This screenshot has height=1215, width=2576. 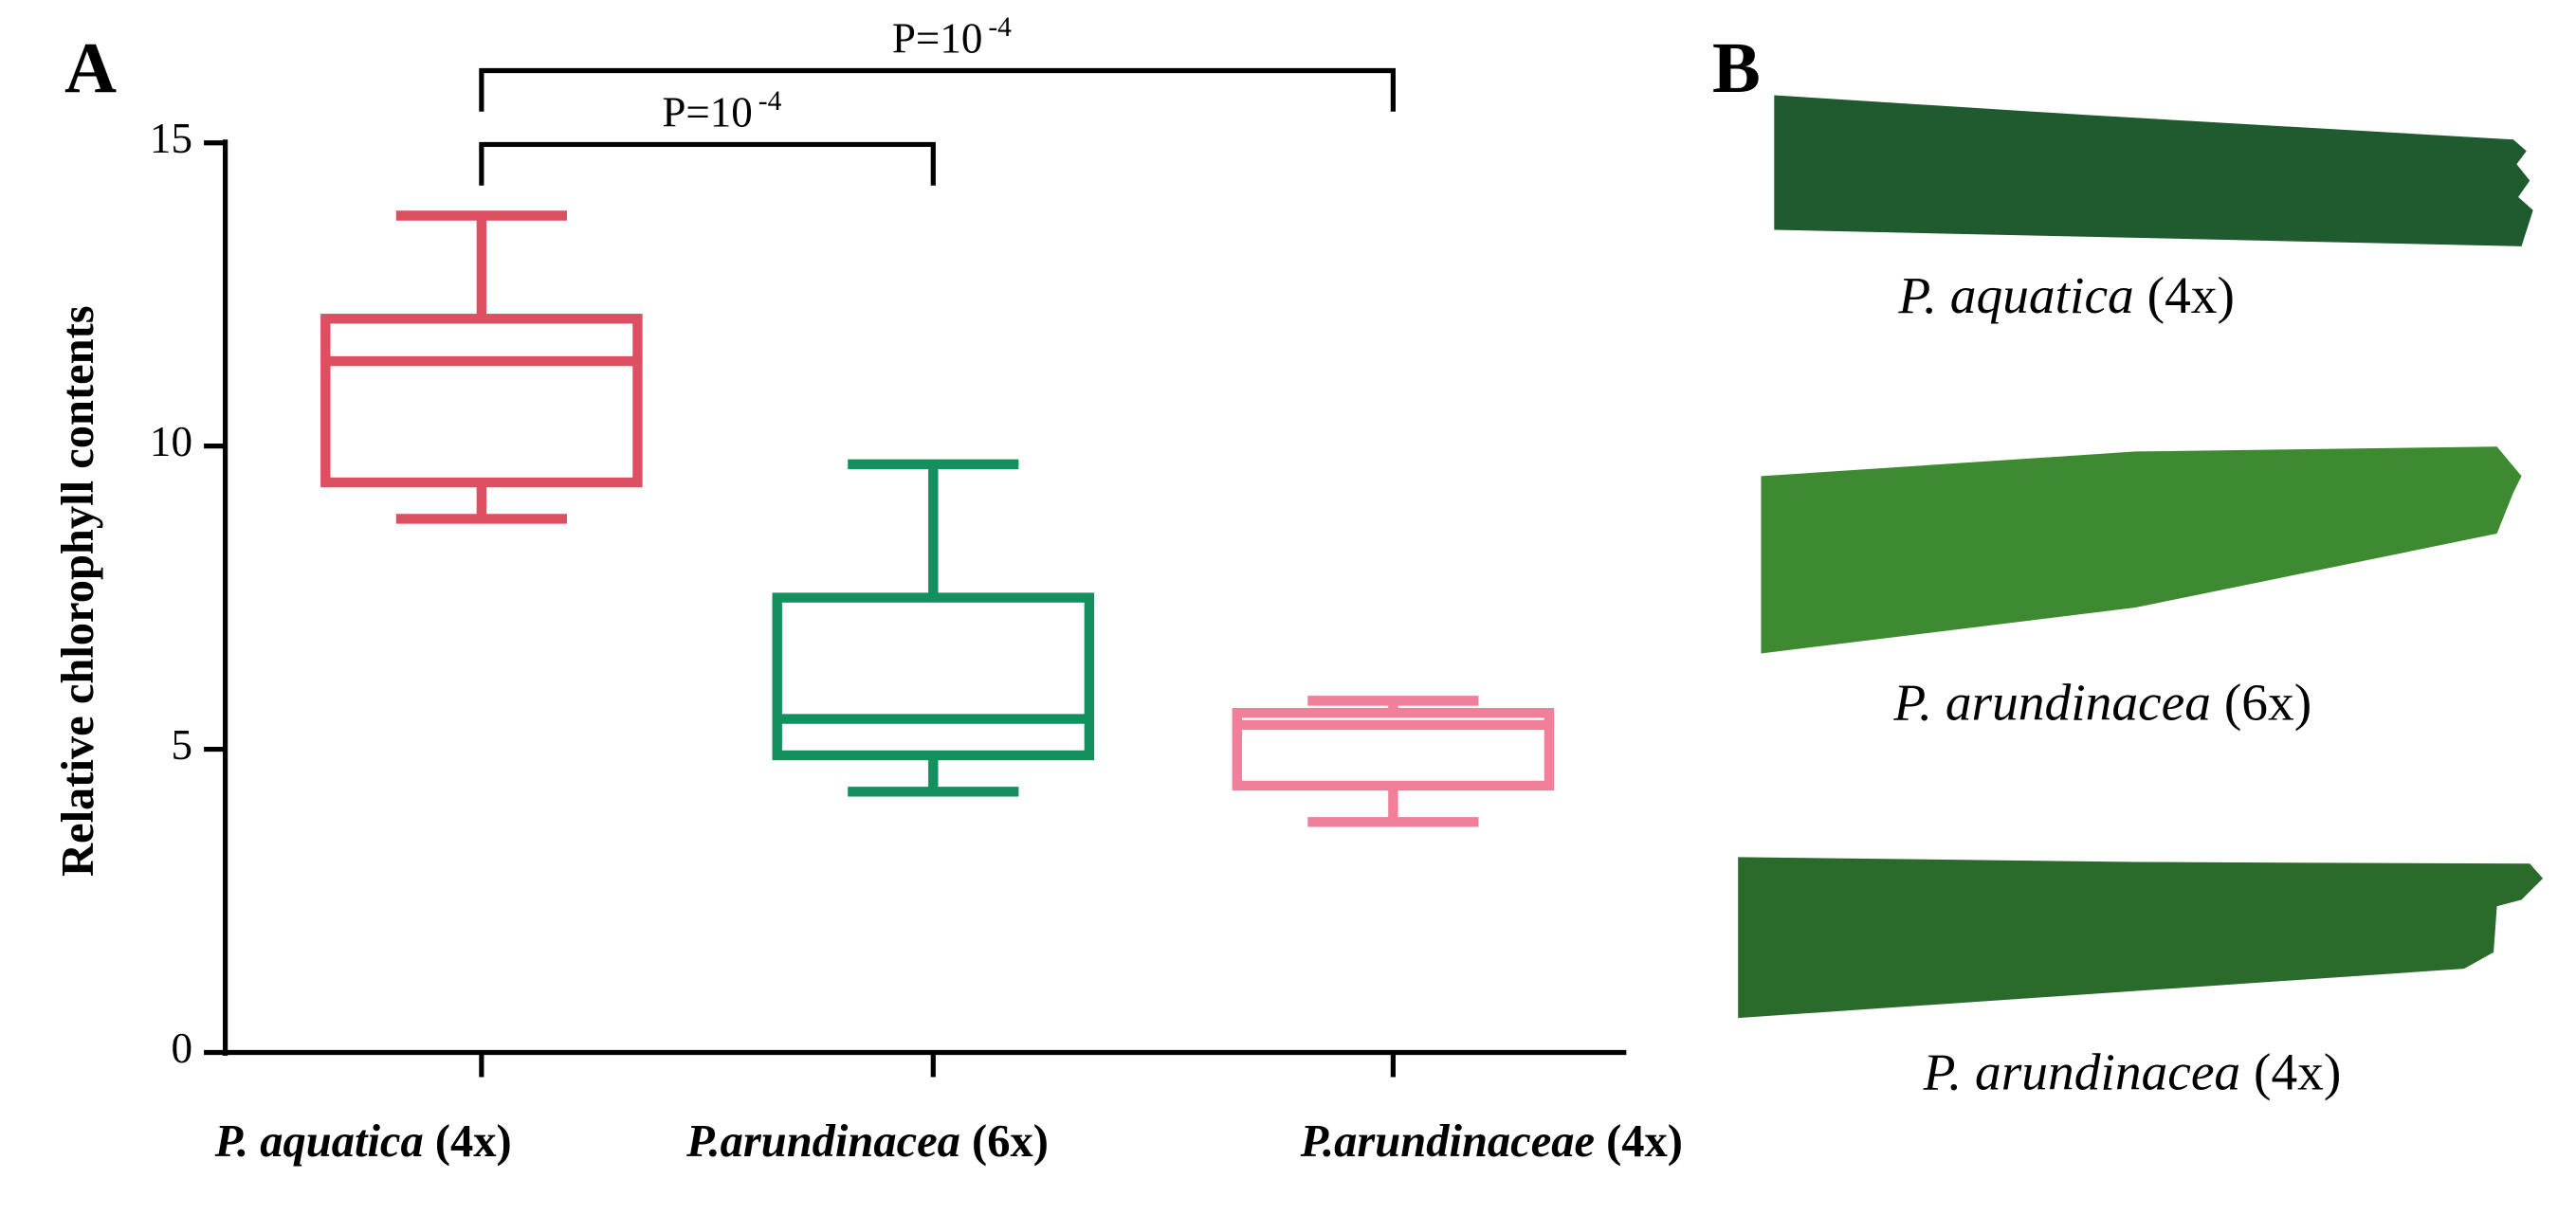 I want to click on y-tick-label: 0, so click(x=181, y=1048).